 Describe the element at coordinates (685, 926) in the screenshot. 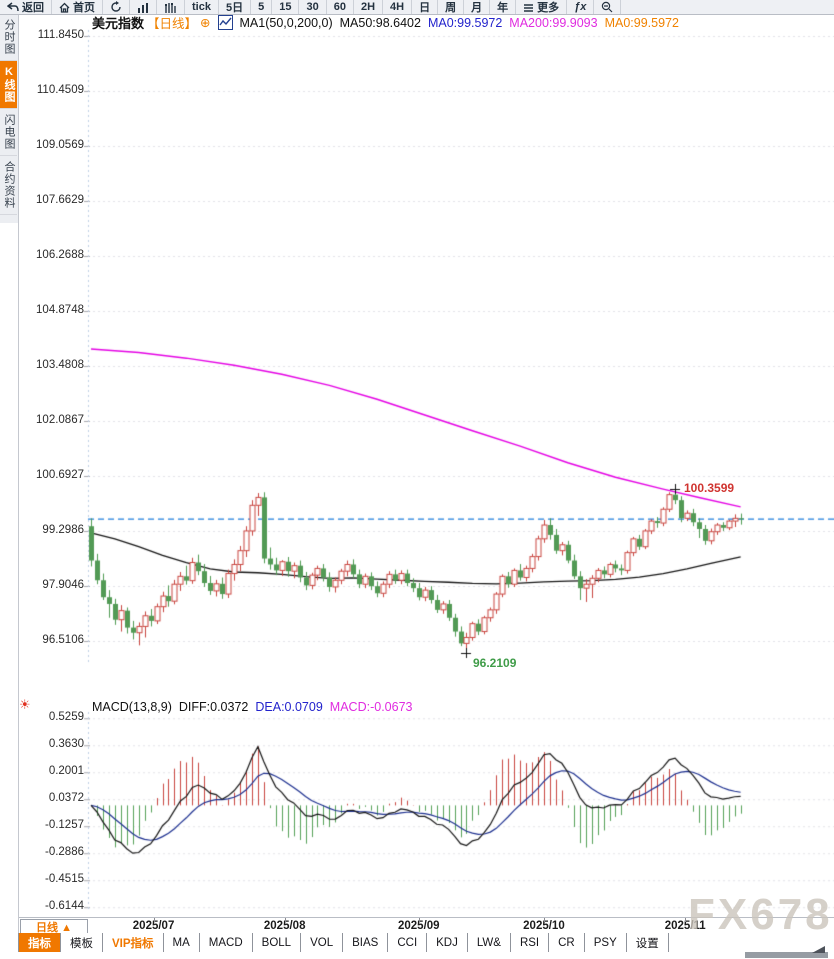

I see `date-label: 2025/11` at that location.